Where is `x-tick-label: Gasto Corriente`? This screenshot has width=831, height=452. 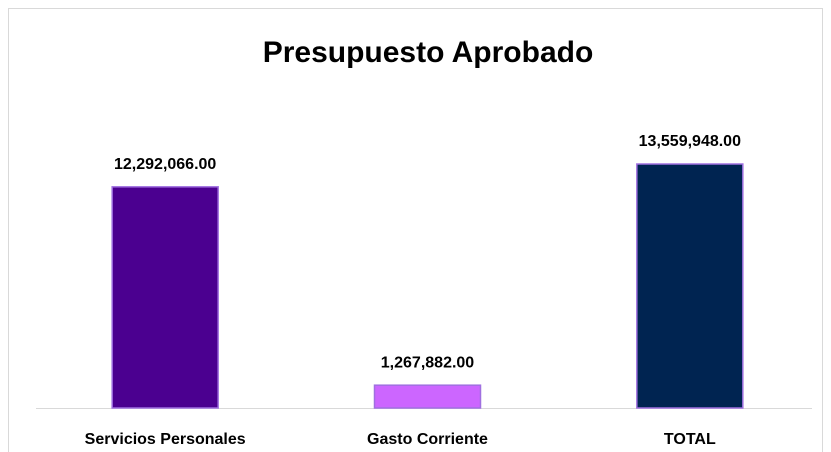 x-tick-label: Gasto Corriente is located at coordinates (427, 439).